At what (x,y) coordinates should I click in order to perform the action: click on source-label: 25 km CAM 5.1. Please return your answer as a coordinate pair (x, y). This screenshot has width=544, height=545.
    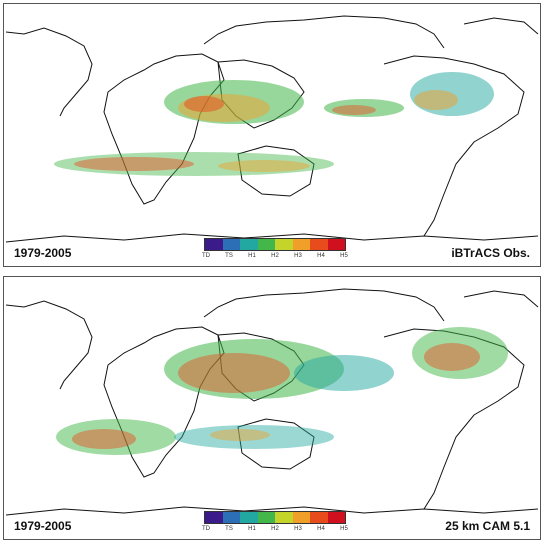
    Looking at the image, I should click on (487, 526).